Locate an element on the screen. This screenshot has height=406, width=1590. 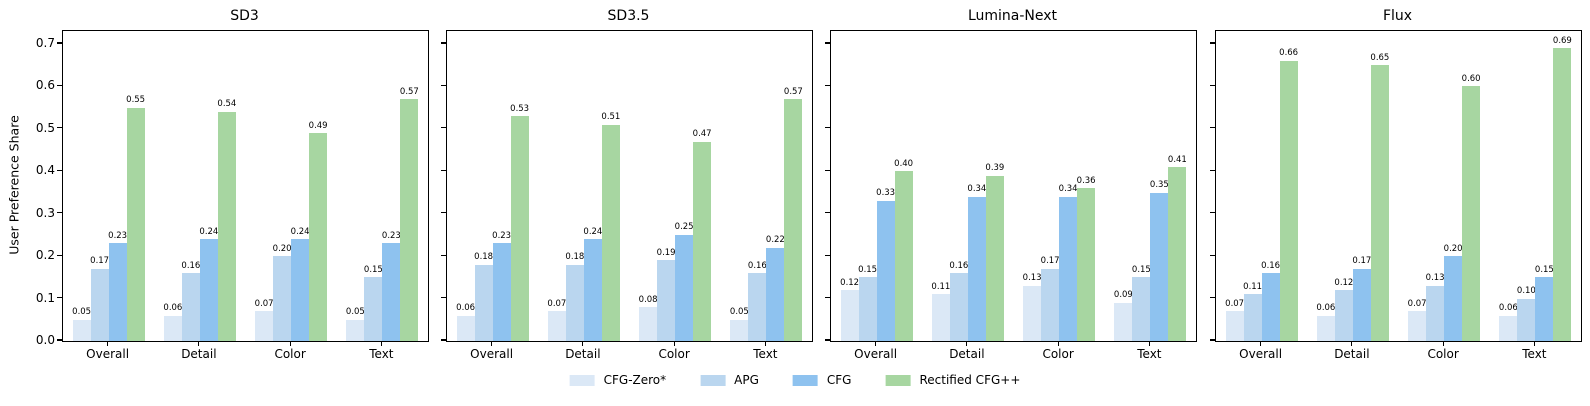
legend-item: CFG is located at coordinates (822, 380).